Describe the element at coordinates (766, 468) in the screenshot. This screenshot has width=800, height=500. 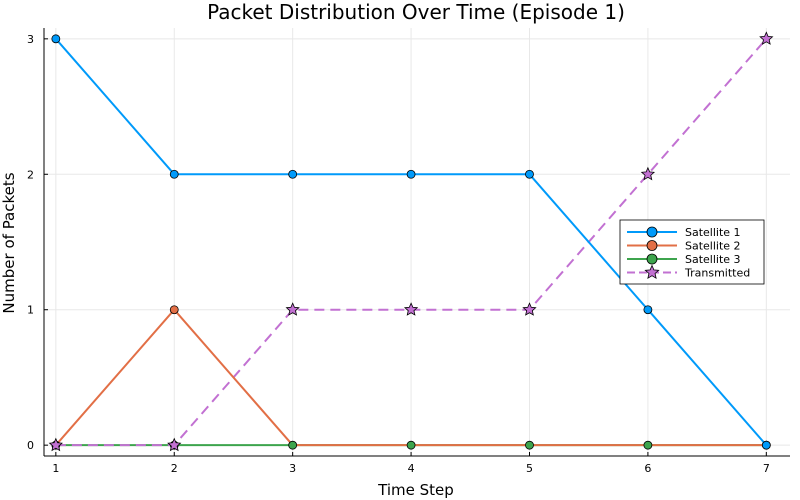
I see `x-tick-label: 7` at that location.